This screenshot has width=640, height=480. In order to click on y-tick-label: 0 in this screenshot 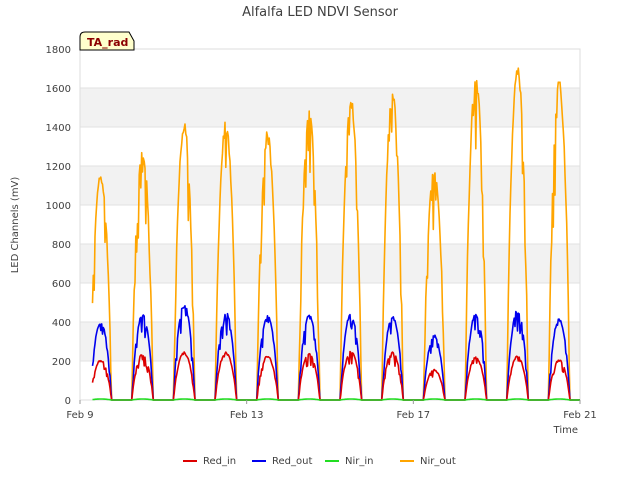, I will do `click(68, 401)`.